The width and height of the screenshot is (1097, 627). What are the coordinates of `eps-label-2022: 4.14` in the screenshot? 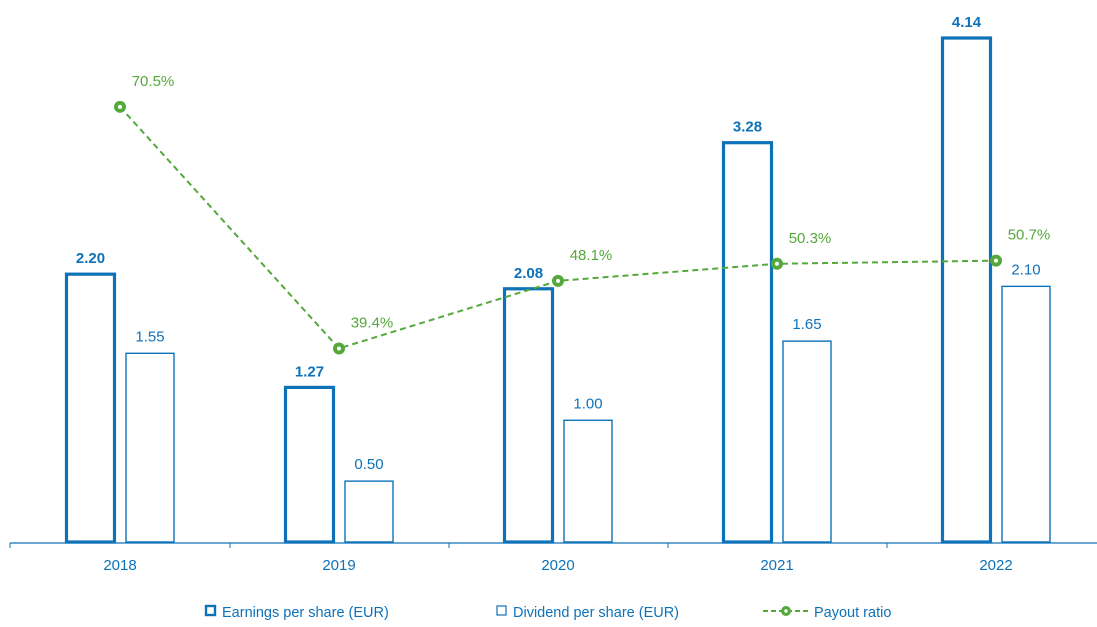 It's located at (967, 22).